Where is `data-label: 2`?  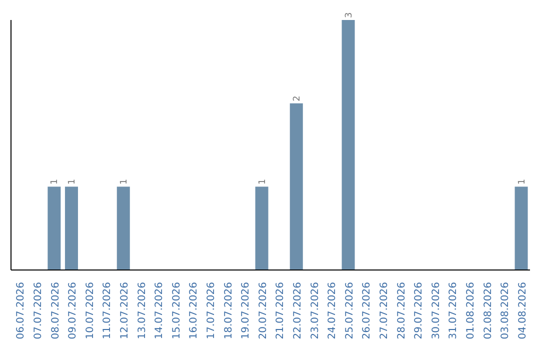
data-label: 2 is located at coordinates (297, 99).